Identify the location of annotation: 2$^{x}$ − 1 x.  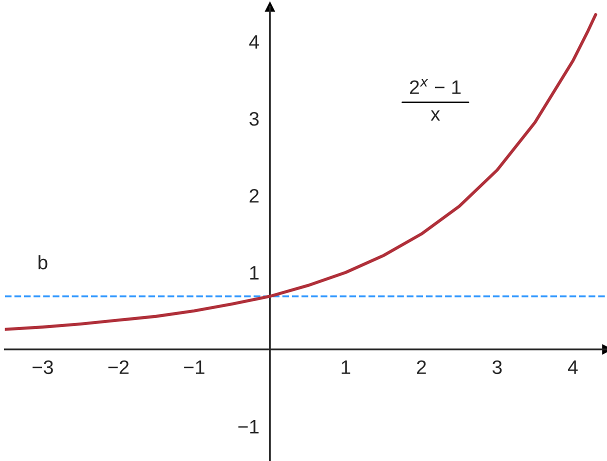
(435, 100).